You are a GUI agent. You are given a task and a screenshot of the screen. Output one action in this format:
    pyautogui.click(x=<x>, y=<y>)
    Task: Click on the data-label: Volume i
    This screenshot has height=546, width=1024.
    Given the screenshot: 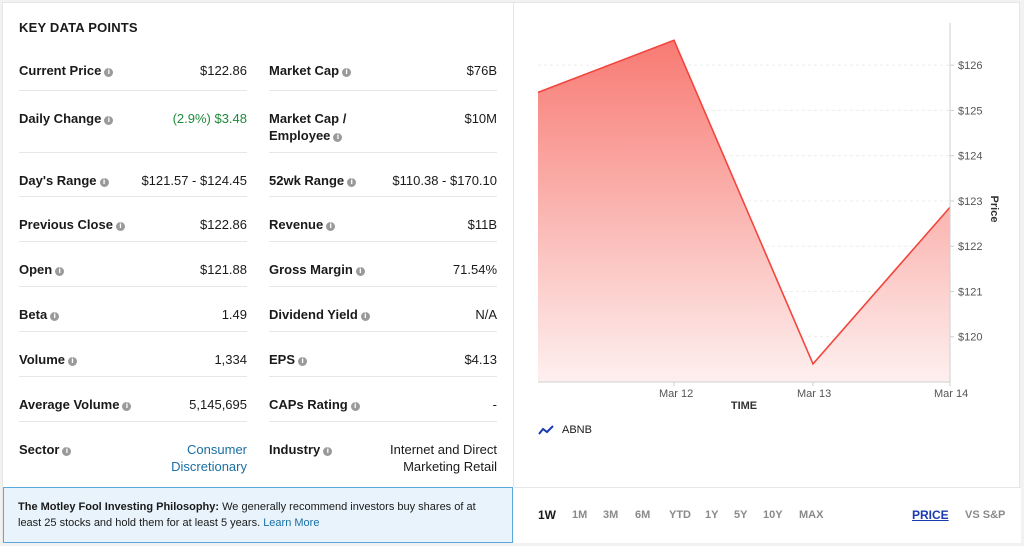 What is the action you would take?
    pyautogui.click(x=48, y=359)
    